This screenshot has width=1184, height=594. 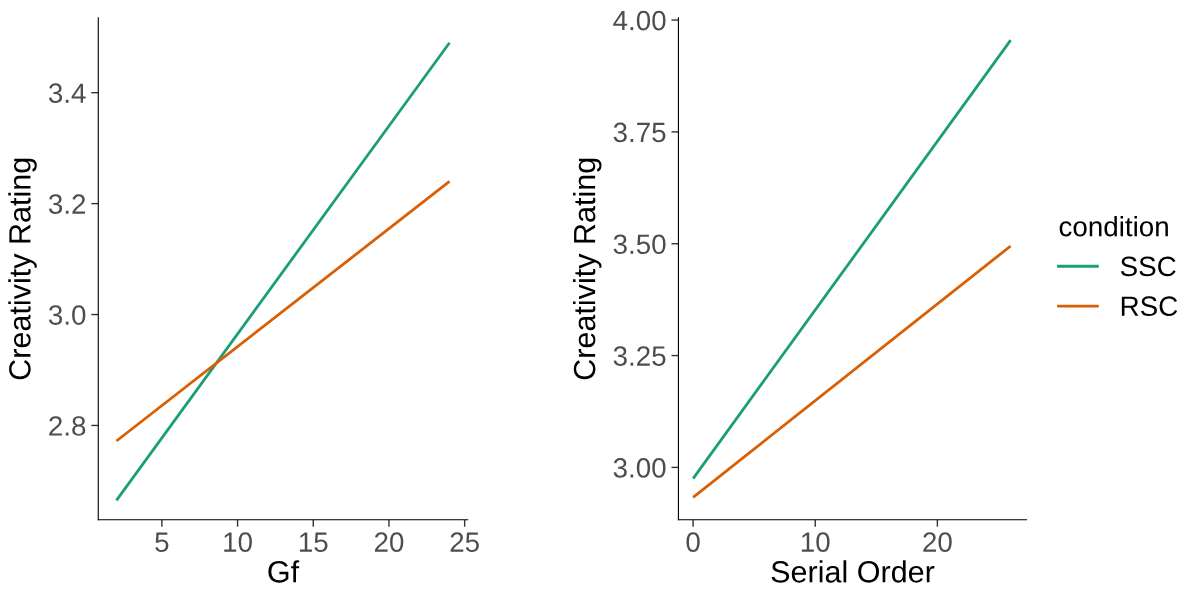 What do you see at coordinates (693, 542) in the screenshot?
I see `x-tick-label: 0` at bounding box center [693, 542].